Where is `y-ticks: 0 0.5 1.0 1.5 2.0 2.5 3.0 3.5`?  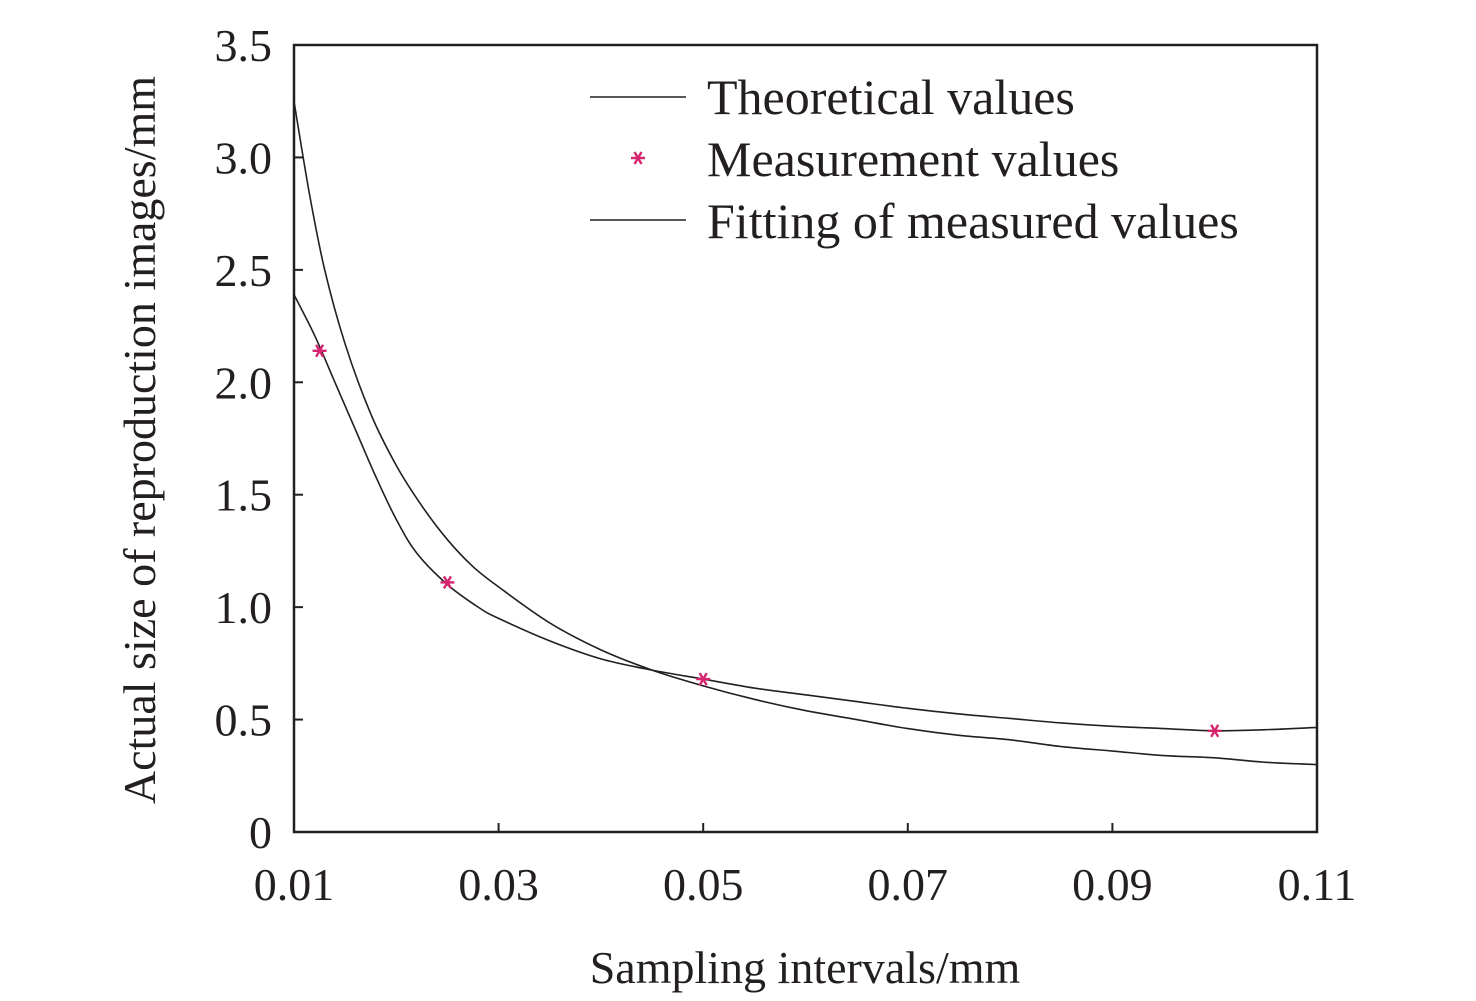 y-ticks: 0 0.5 1.0 1.5 2.0 2.5 3.0 3.5 is located at coordinates (259, 439).